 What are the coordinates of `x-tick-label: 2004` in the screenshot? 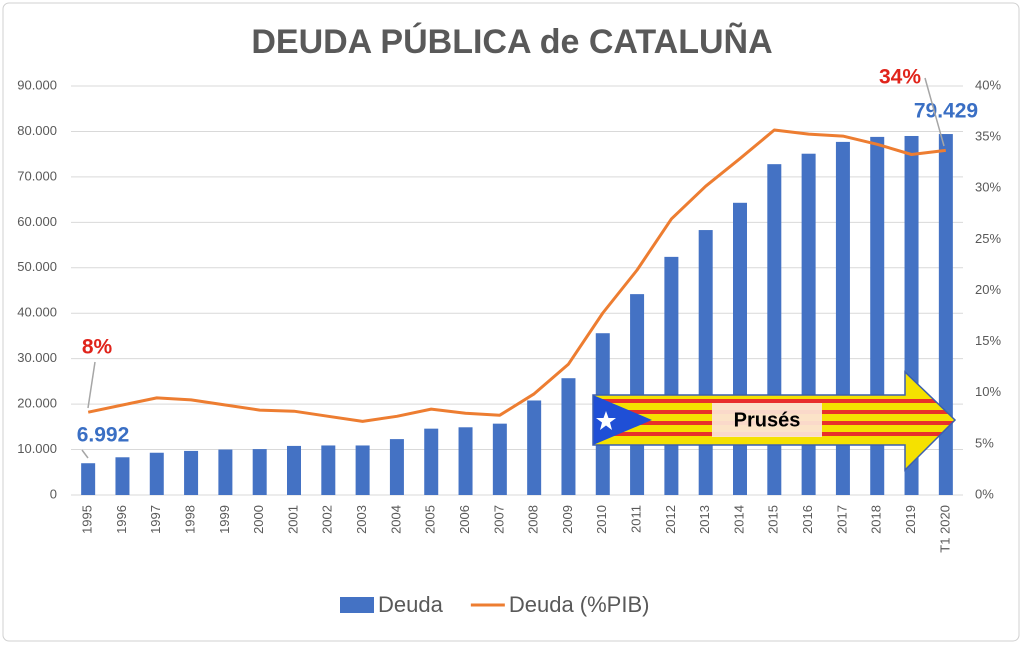 It's located at (395, 519).